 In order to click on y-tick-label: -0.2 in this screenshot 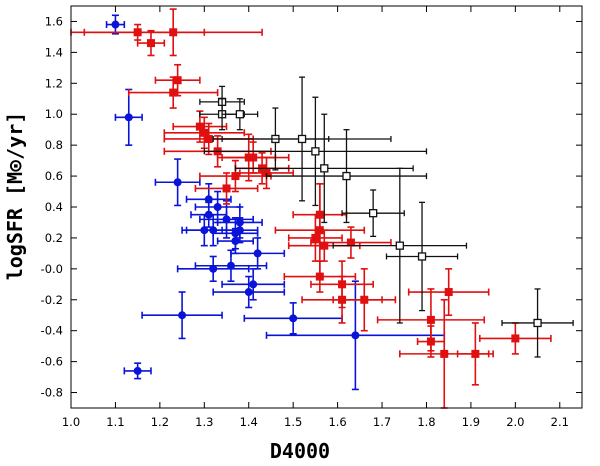, I will do `click(52, 300)`.